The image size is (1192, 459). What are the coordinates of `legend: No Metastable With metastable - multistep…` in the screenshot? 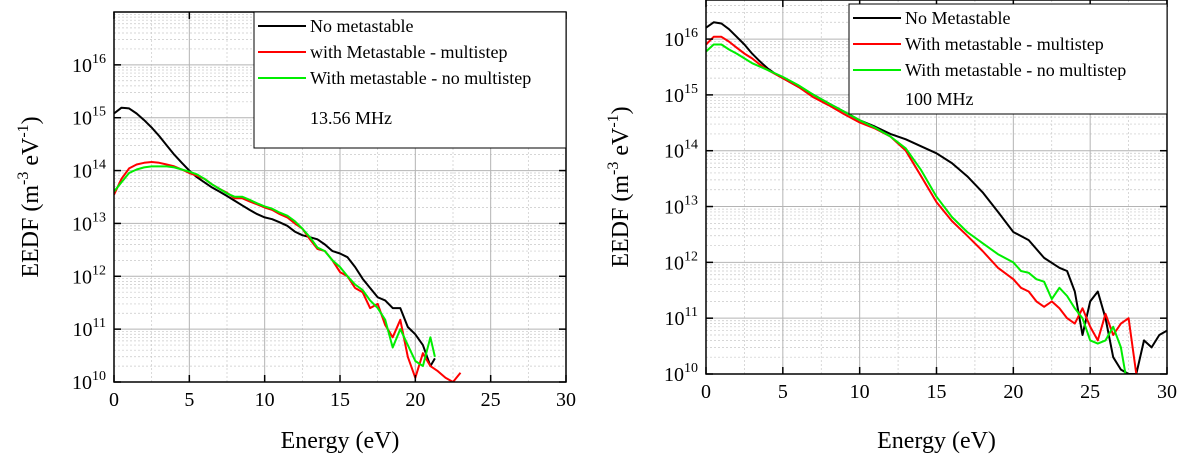 It's located at (1008, 59).